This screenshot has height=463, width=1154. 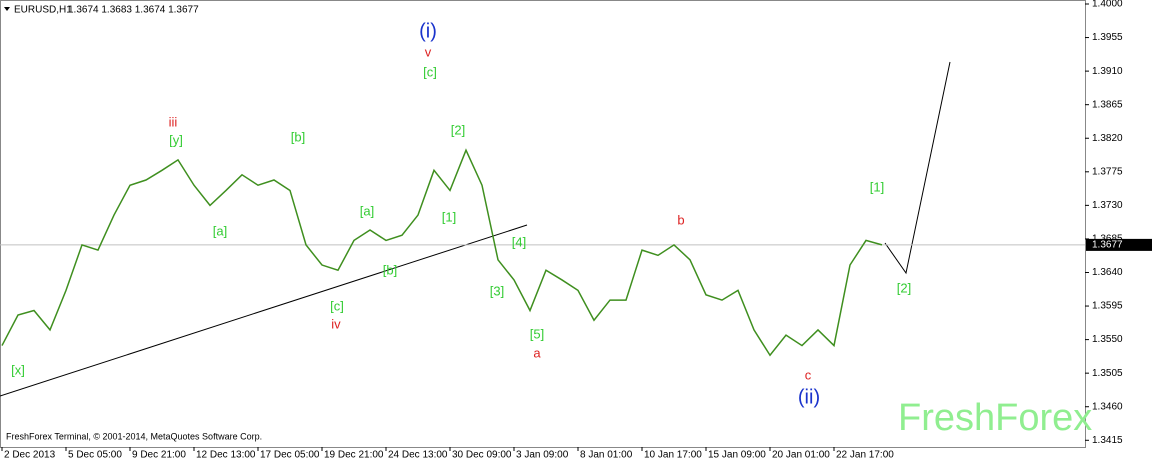 What do you see at coordinates (1107, 37) in the screenshot?
I see `y-tick-label: 1.3955` at bounding box center [1107, 37].